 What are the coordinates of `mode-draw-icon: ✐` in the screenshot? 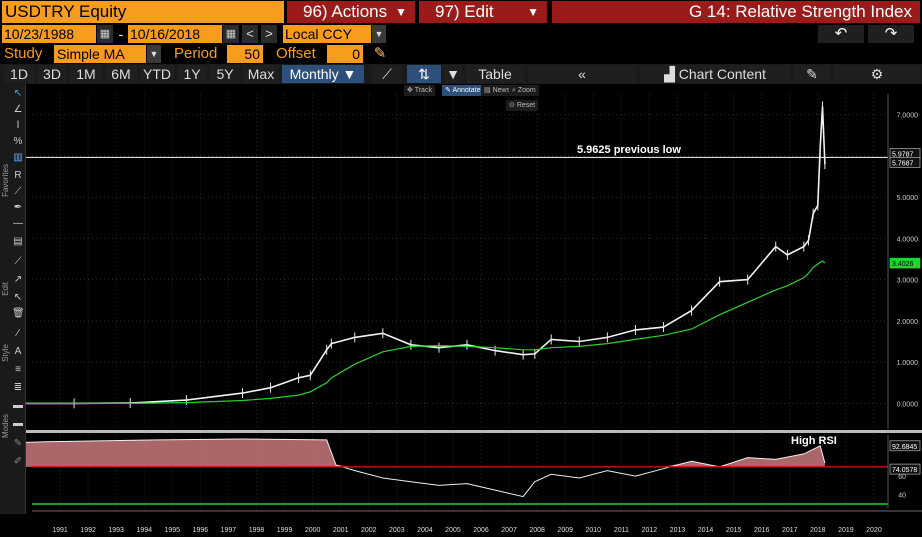 It's located at (18, 461).